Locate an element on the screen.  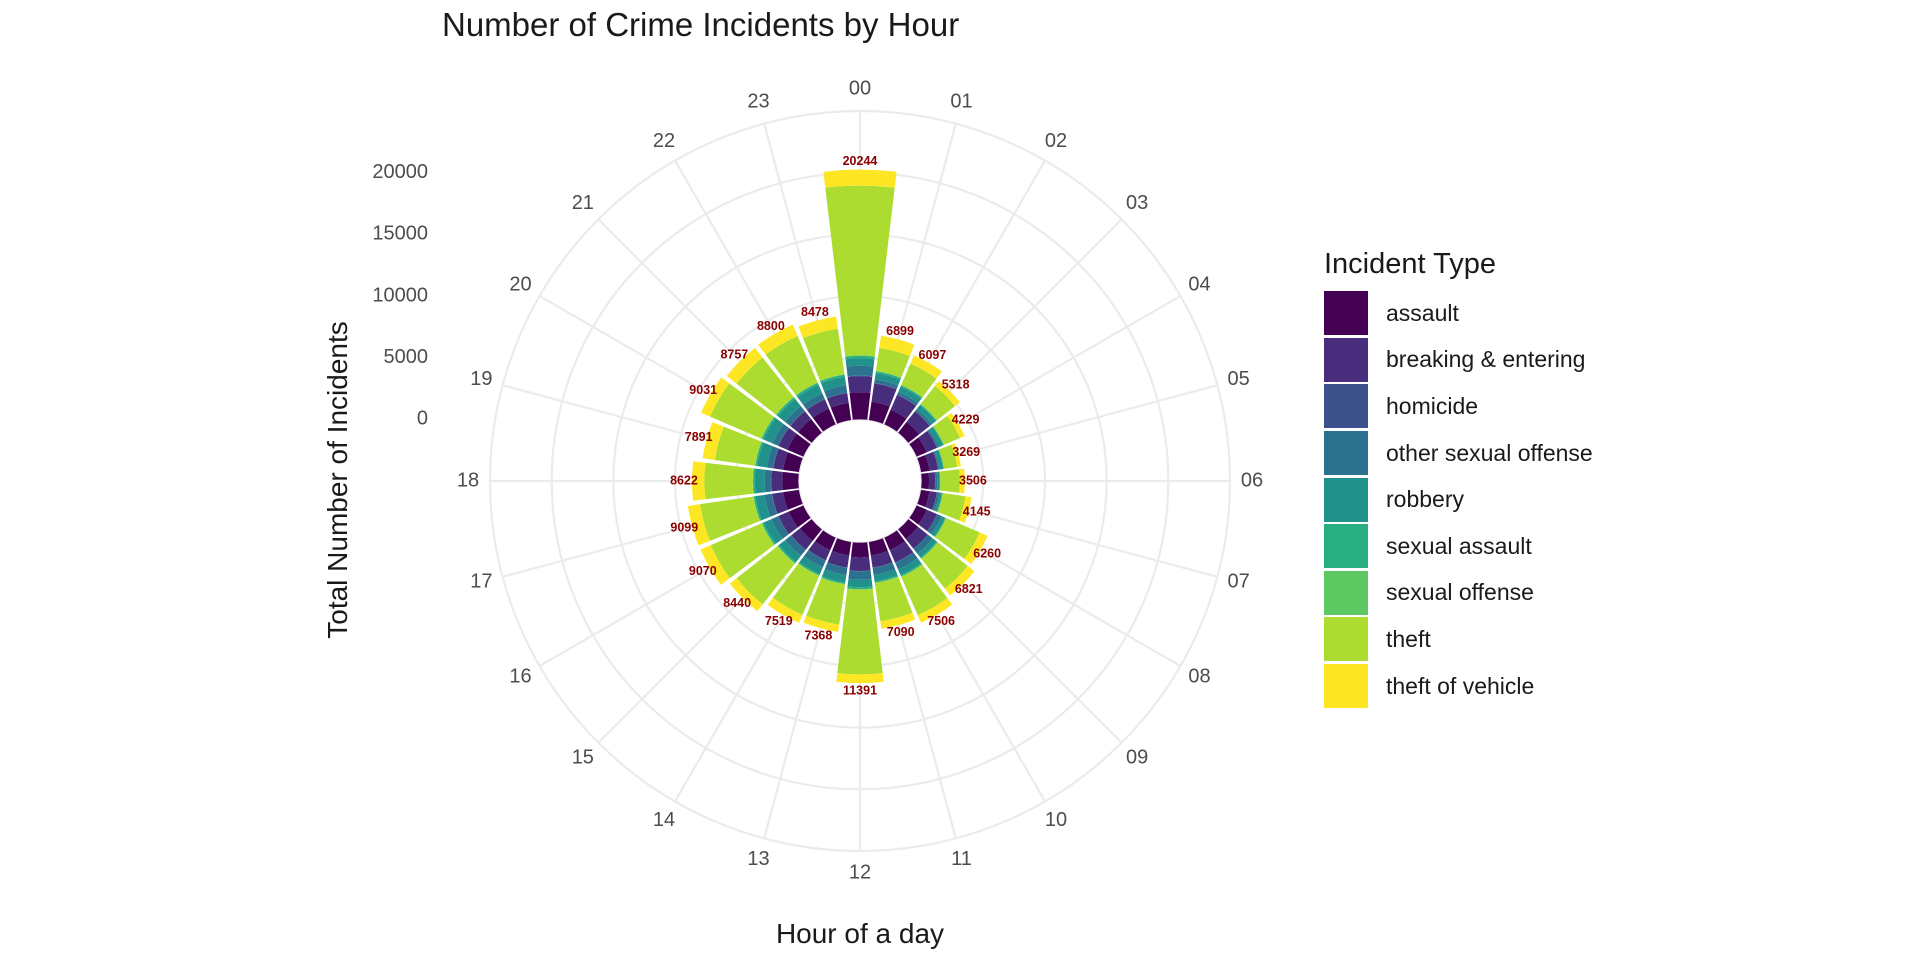
hour-tick-label-02: 02 is located at coordinates (1056, 141).